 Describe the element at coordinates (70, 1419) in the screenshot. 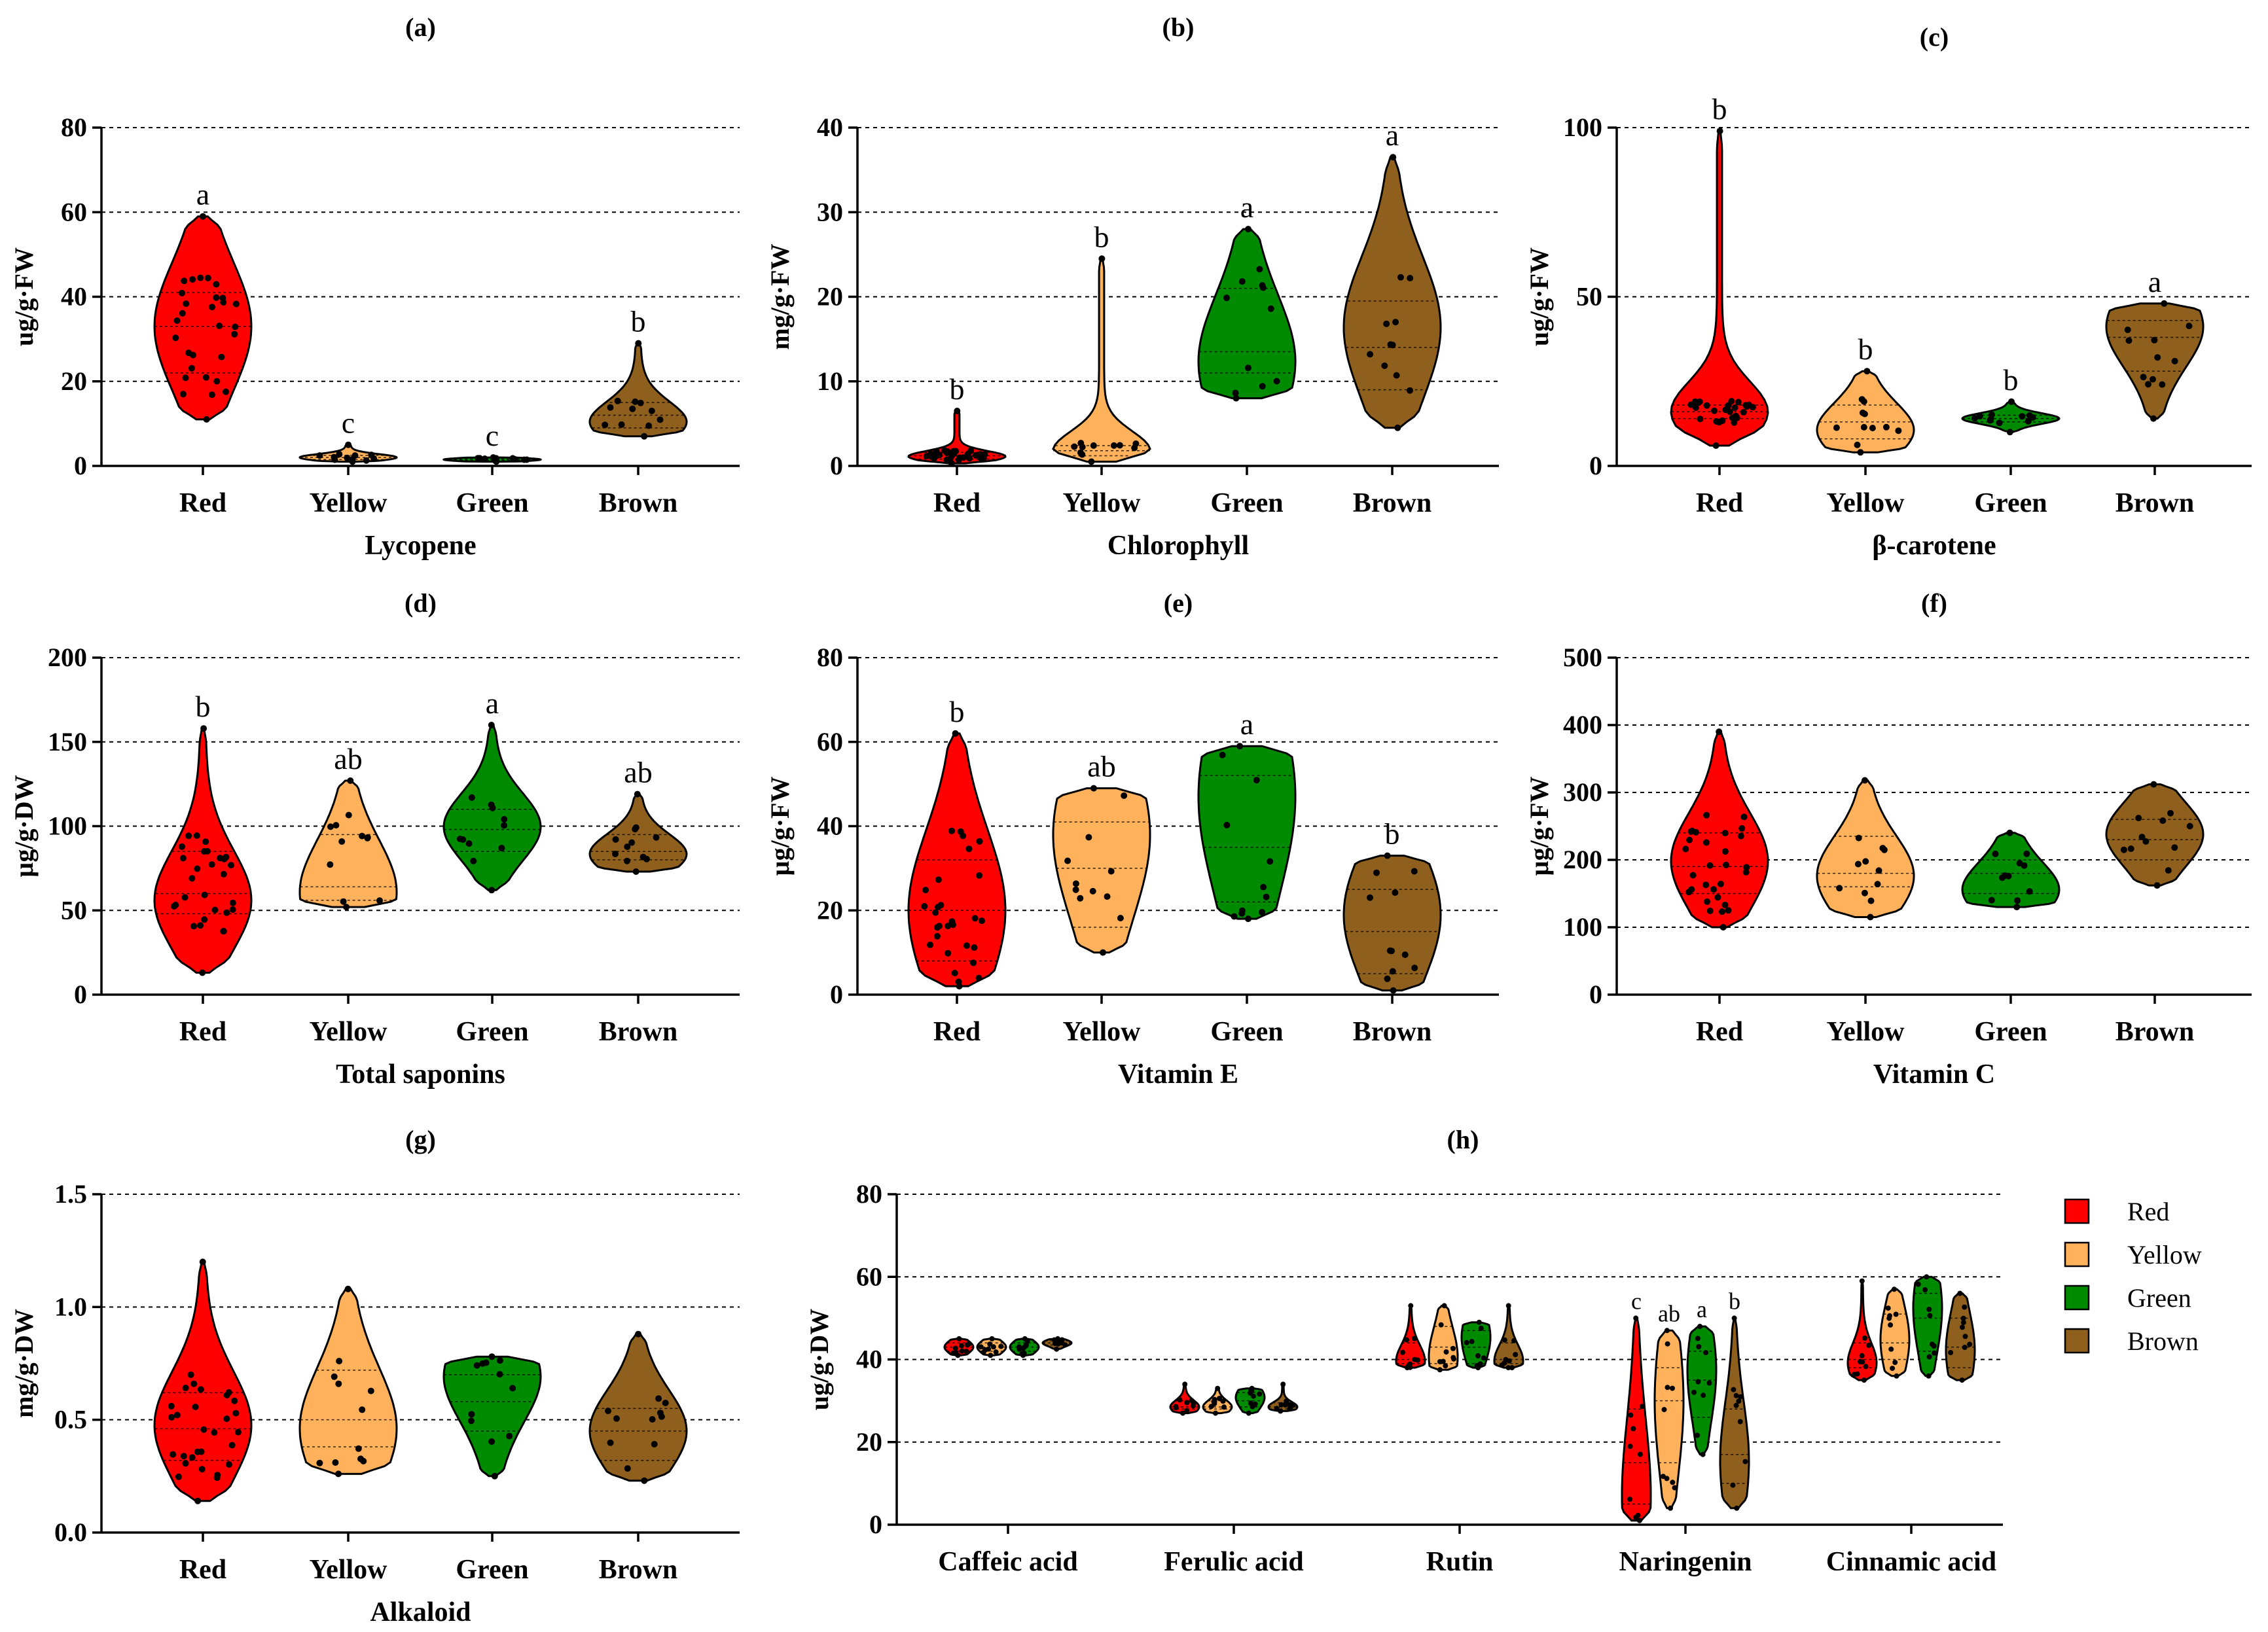

I see `y-tick-label: 0.5` at that location.